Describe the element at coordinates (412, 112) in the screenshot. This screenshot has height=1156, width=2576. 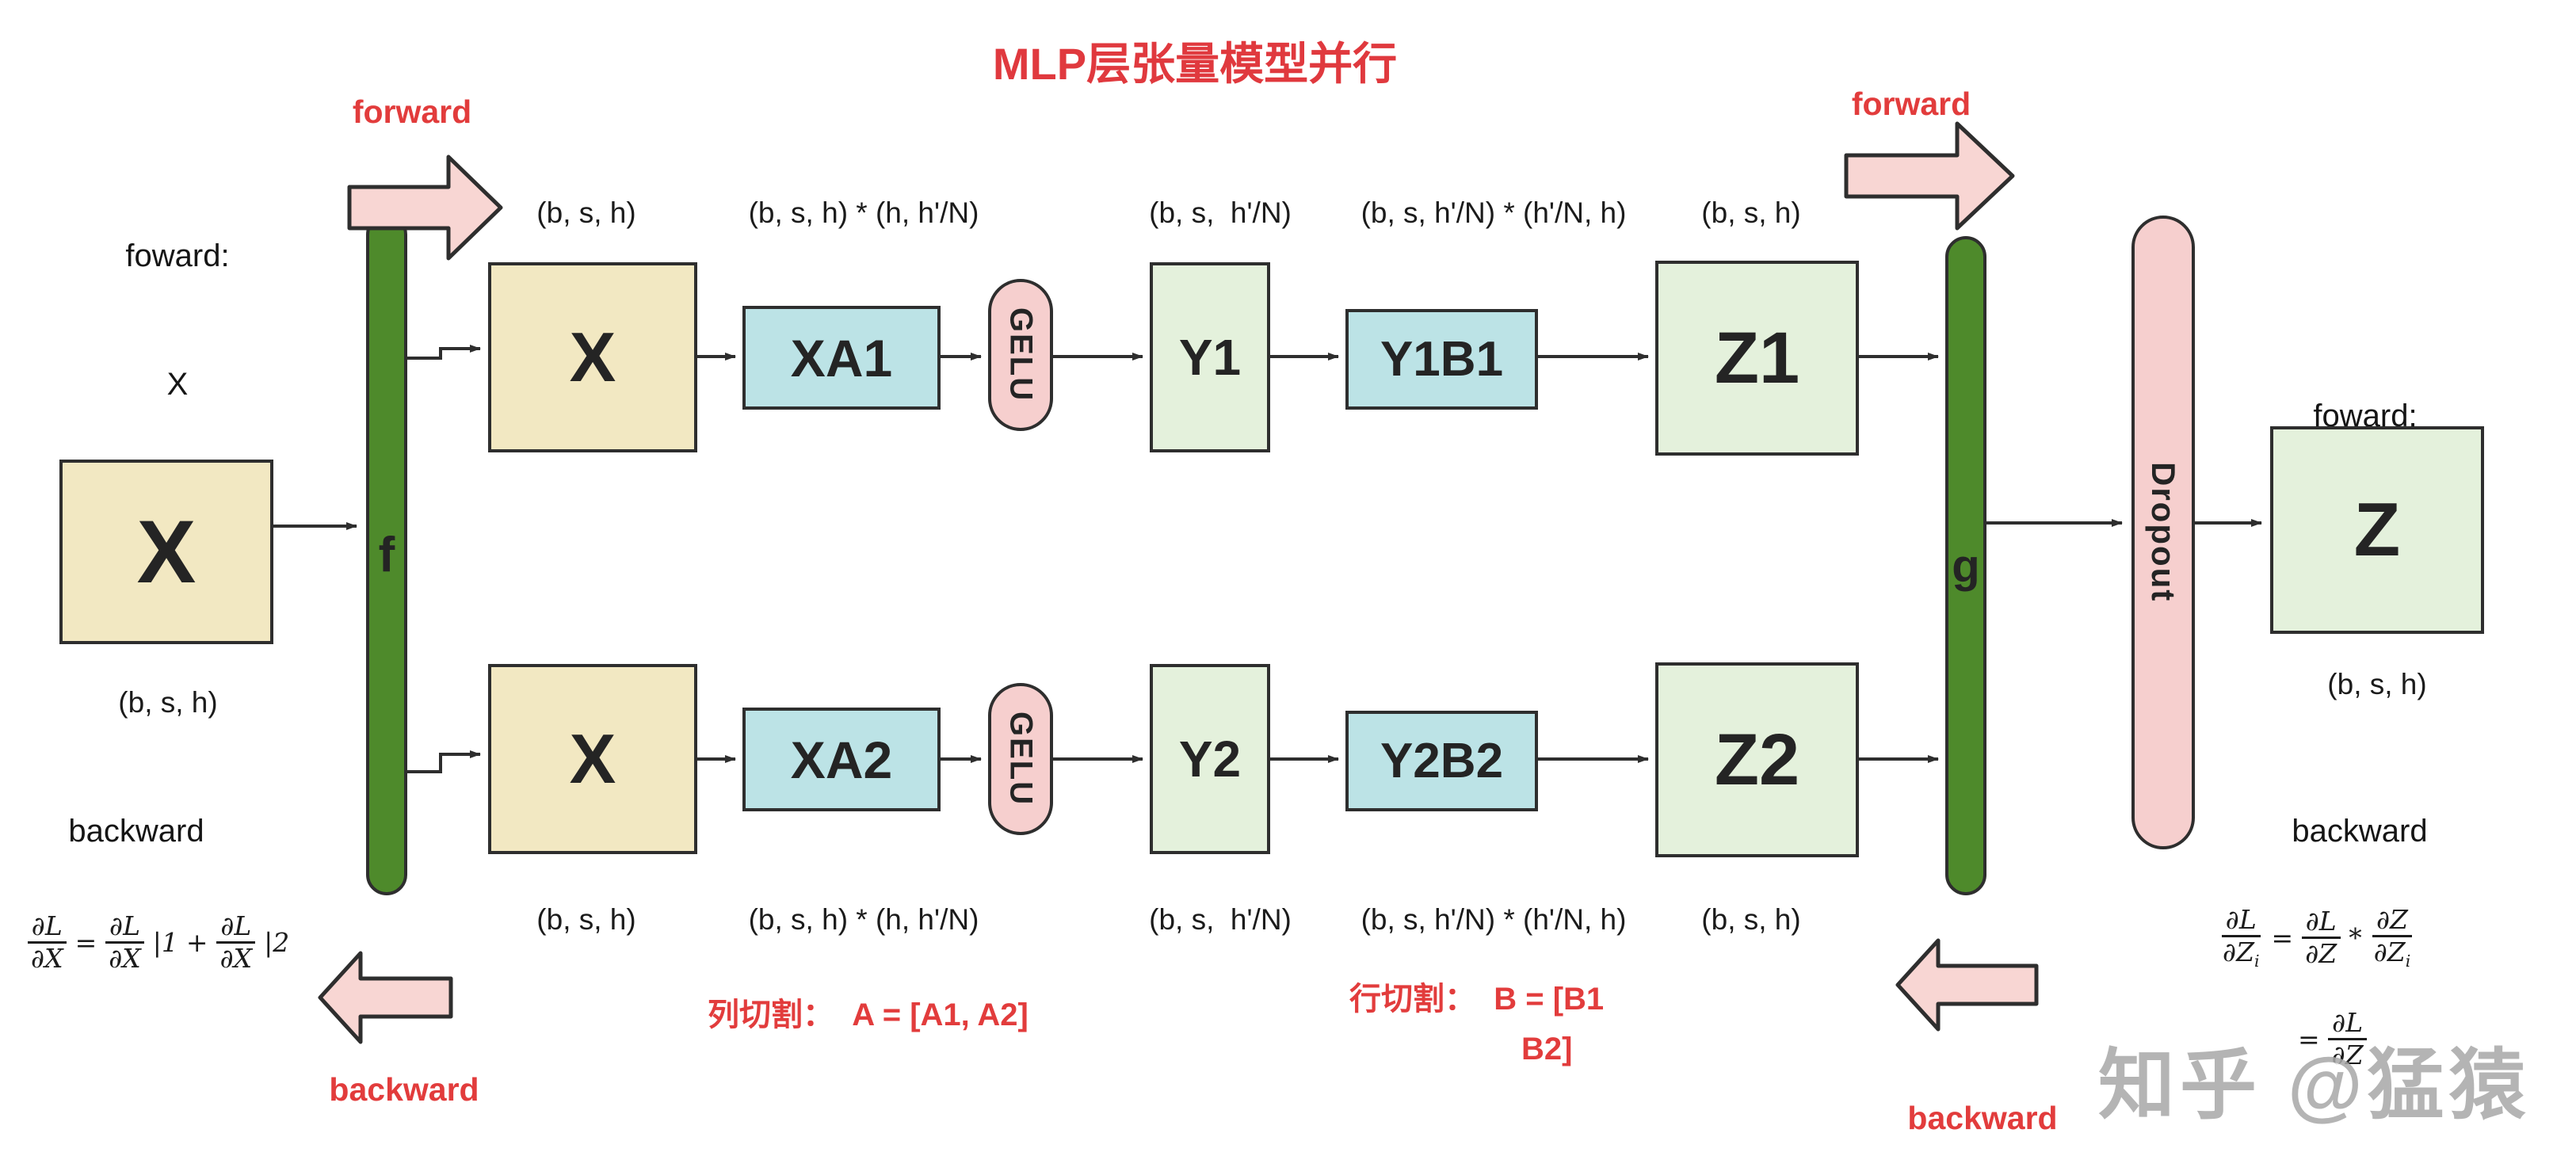
I see `forward-label-left: forward` at that location.